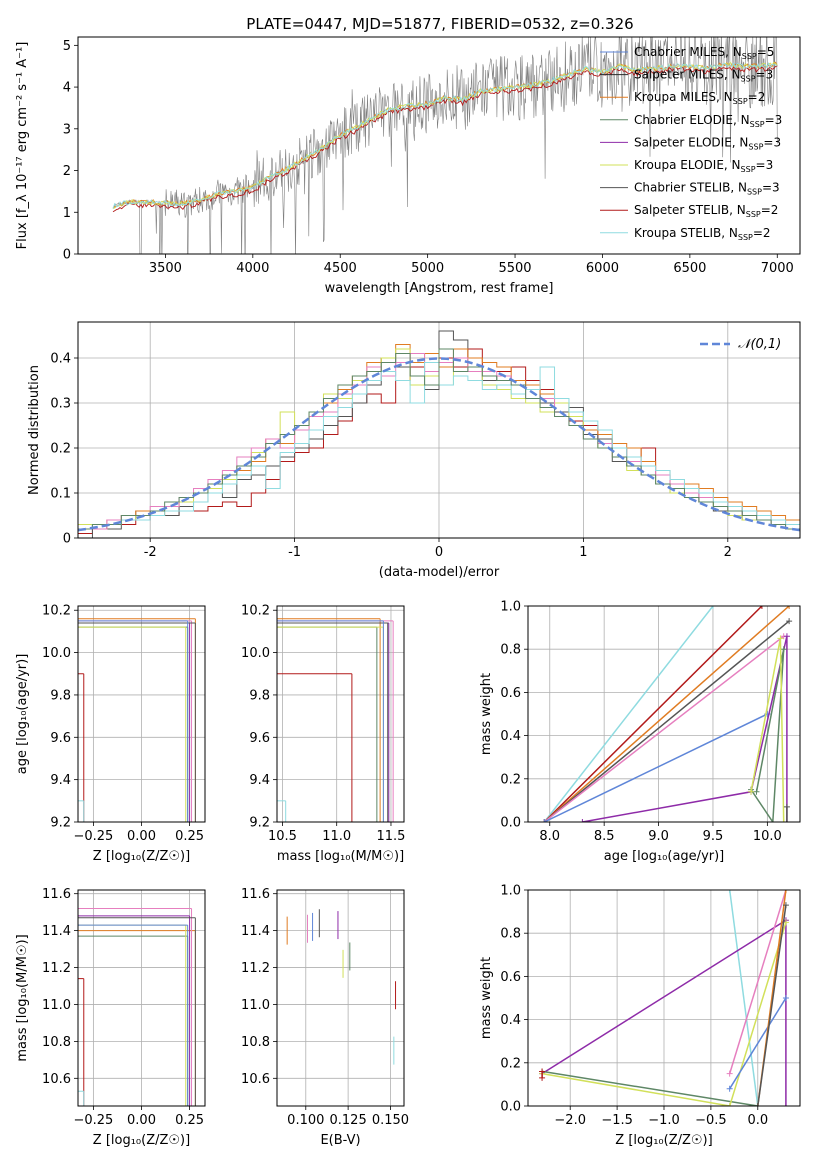 The image size is (819, 1170). What do you see at coordinates (67, 539) in the screenshot?
I see `y-tick-label: 0` at bounding box center [67, 539].